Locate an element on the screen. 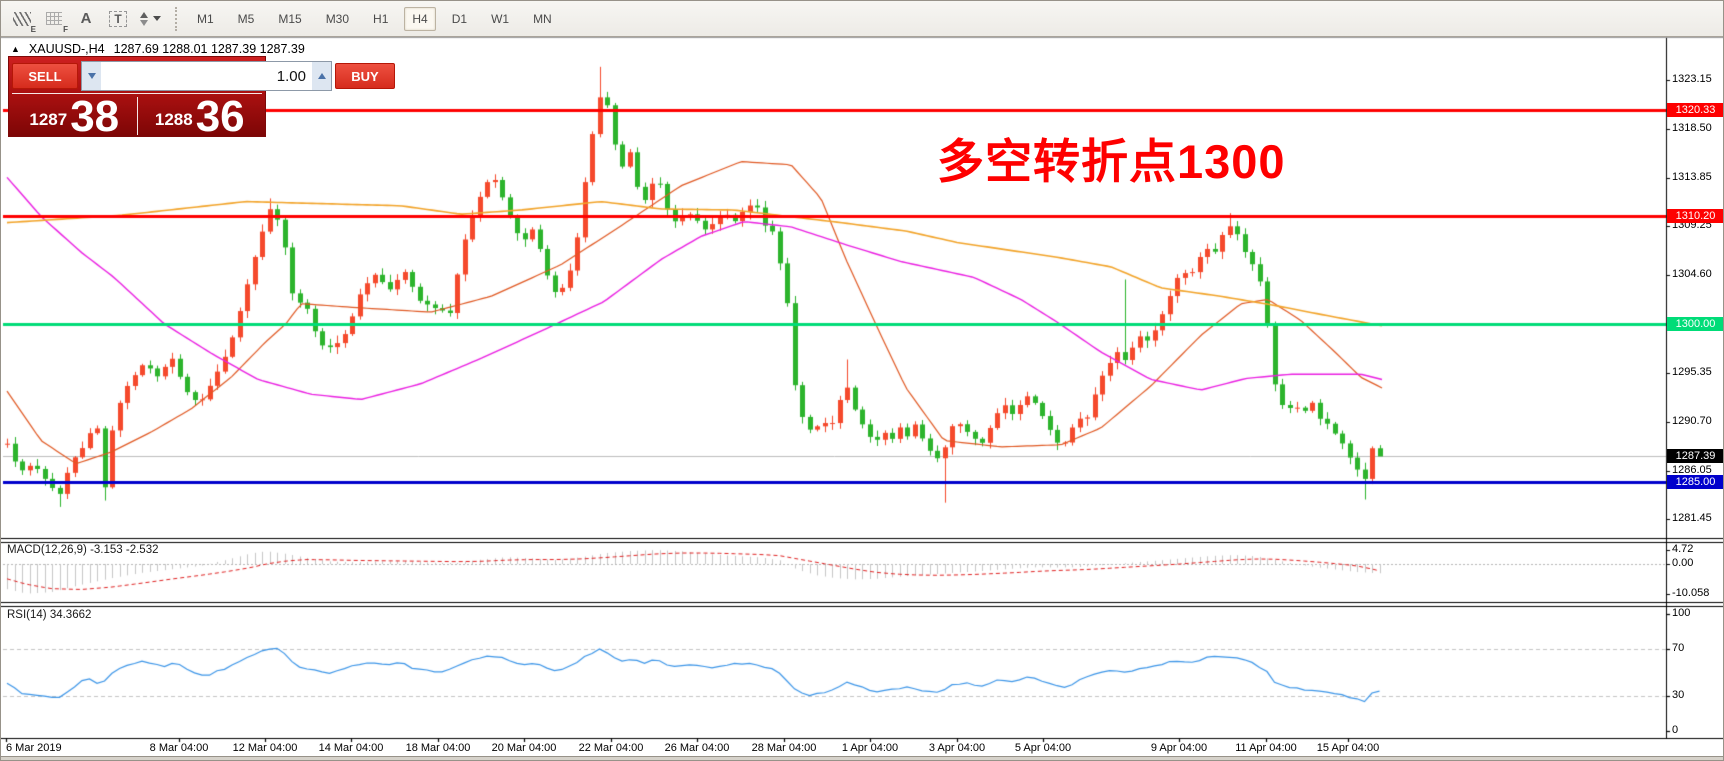  volume-increase-button is located at coordinates (321, 76).